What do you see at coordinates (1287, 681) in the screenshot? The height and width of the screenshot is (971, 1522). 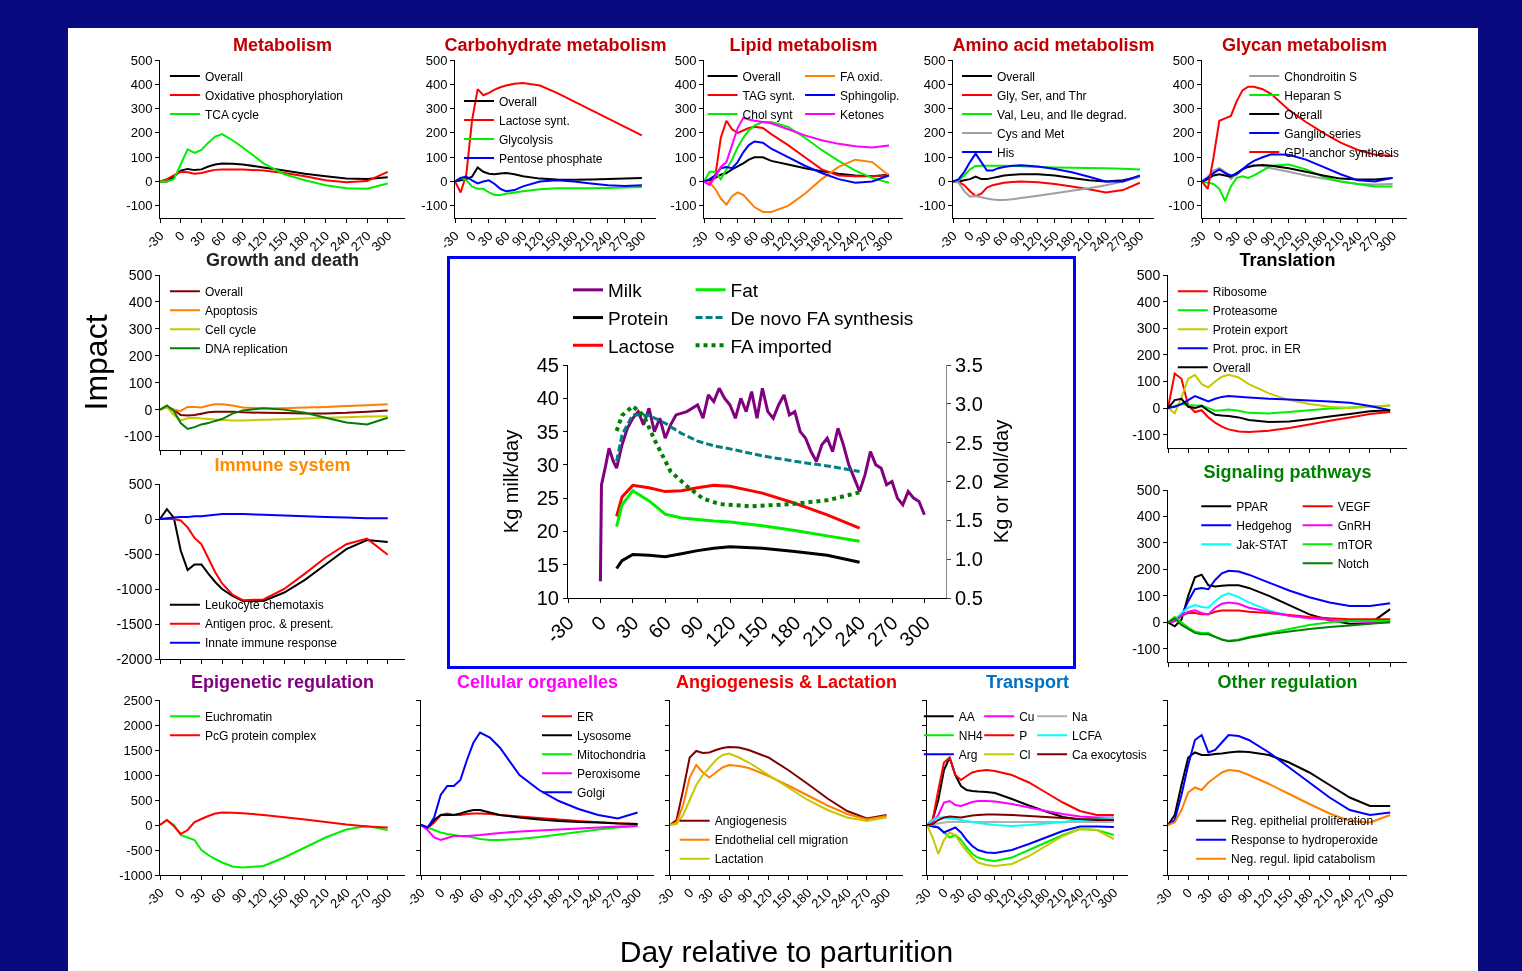 I see `chart-title: Other regulation` at bounding box center [1287, 681].